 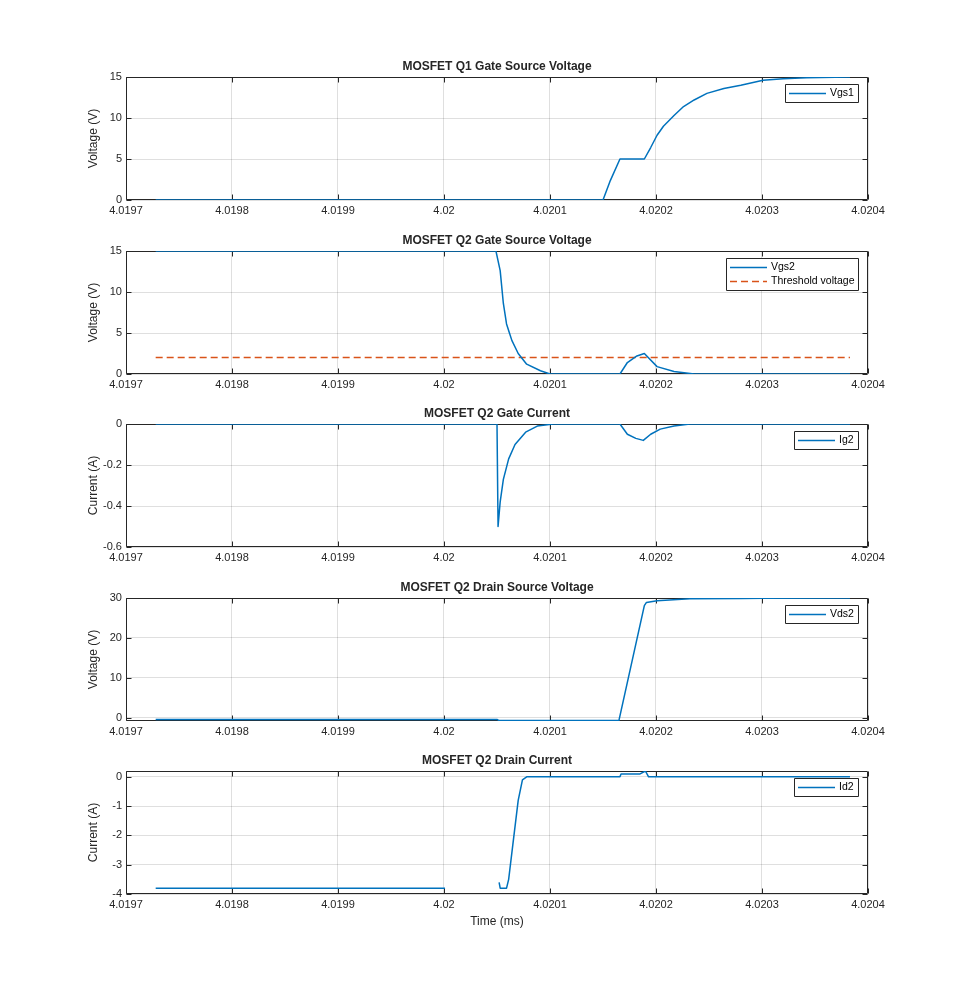 What do you see at coordinates (842, 92) in the screenshot?
I see `legend-label: Vgs1` at bounding box center [842, 92].